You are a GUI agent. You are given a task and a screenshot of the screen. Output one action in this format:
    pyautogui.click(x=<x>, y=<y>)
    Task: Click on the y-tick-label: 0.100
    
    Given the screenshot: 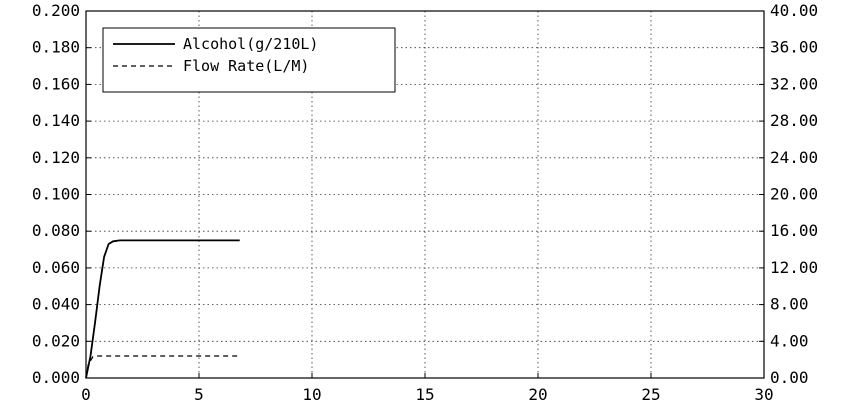 What is the action you would take?
    pyautogui.click(x=56, y=194)
    